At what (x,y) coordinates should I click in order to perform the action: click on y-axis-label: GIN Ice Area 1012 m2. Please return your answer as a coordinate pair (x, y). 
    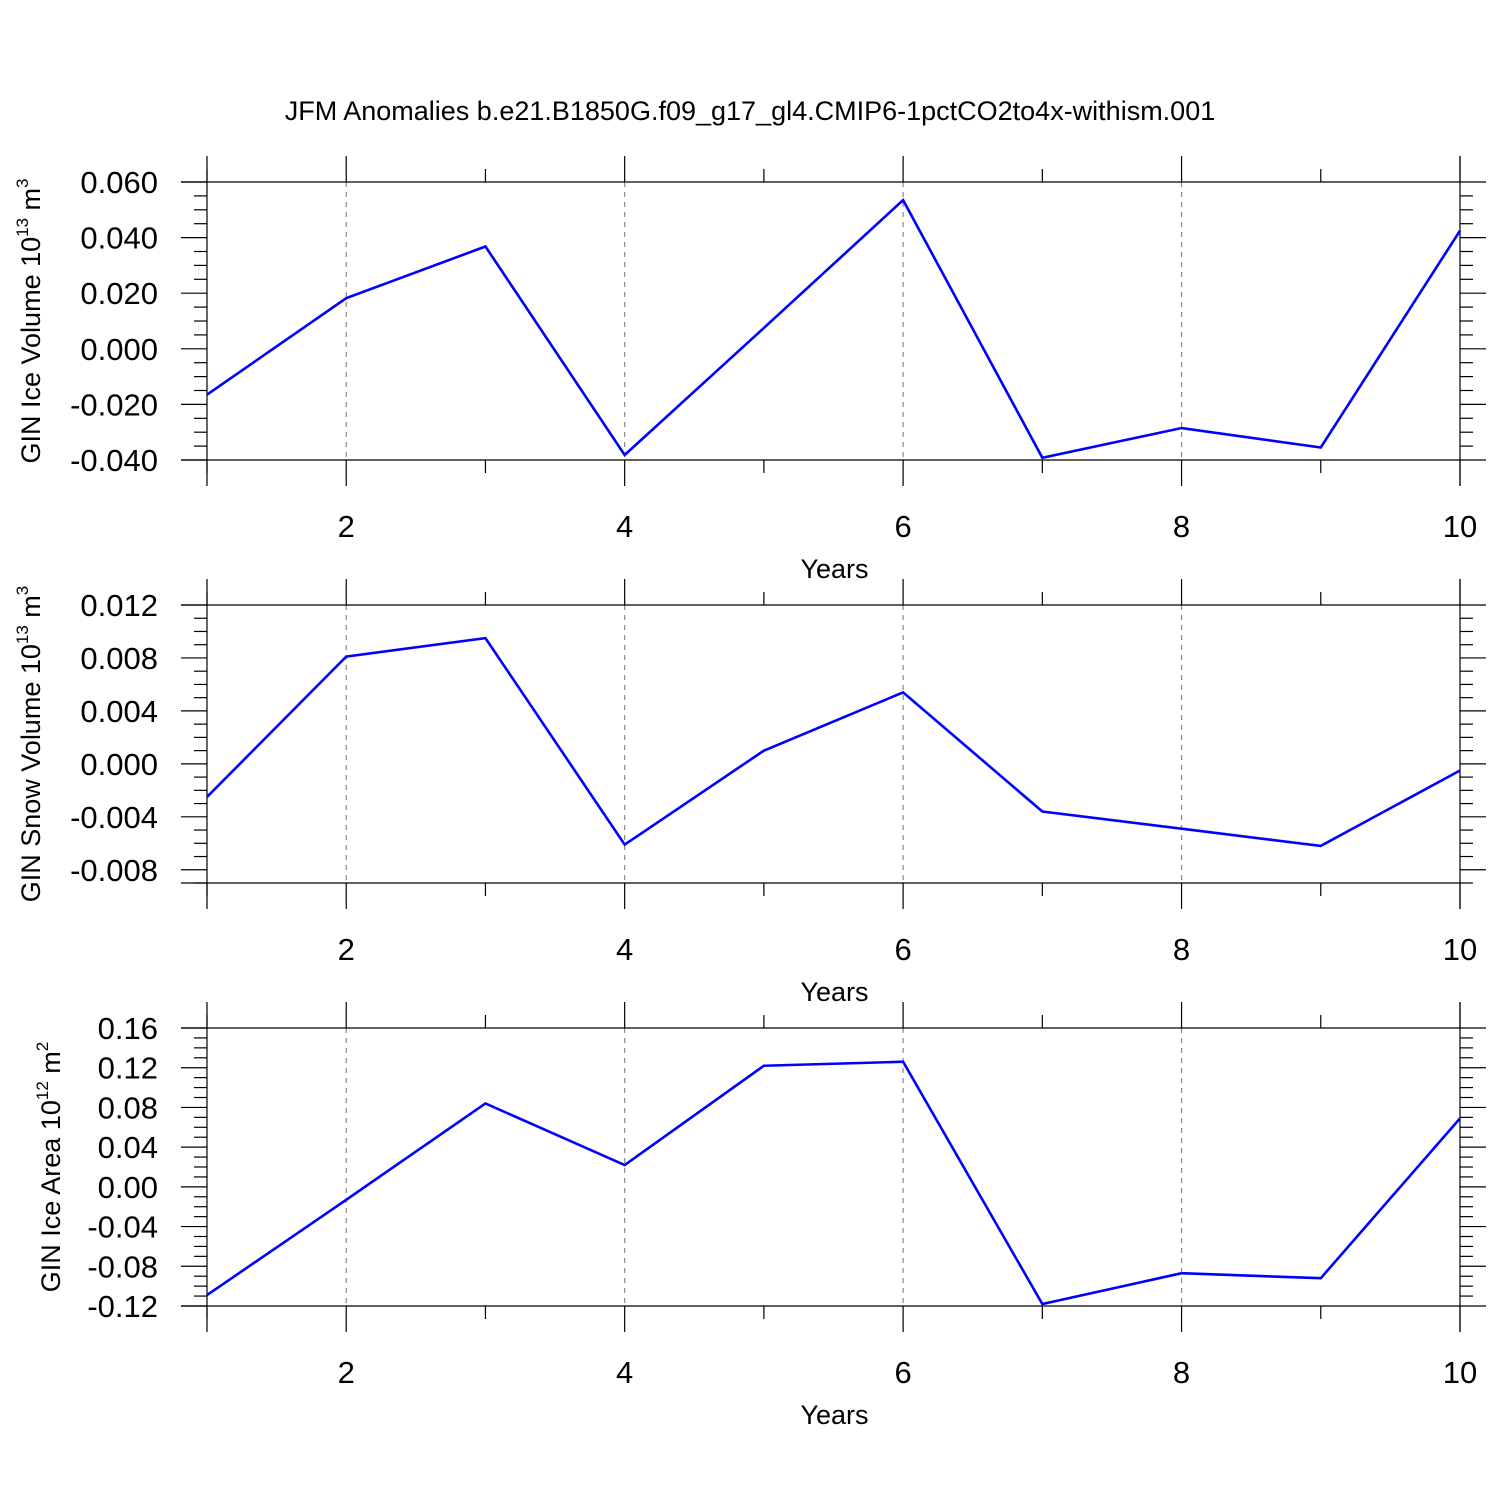
    Looking at the image, I should click on (49, 1167).